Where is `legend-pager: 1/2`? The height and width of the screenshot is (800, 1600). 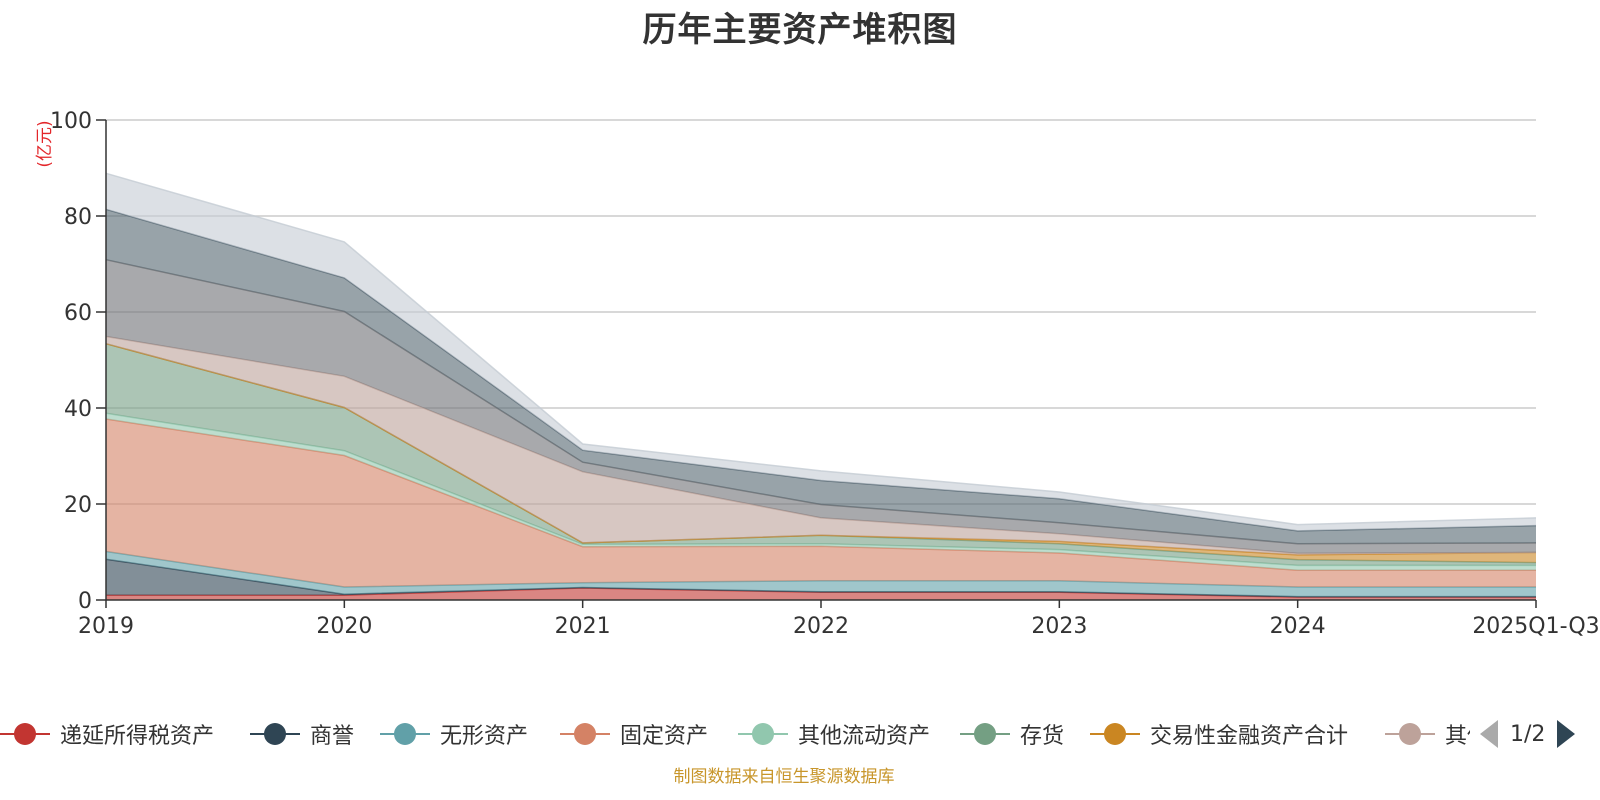 legend-pager: 1/2 is located at coordinates (1528, 734).